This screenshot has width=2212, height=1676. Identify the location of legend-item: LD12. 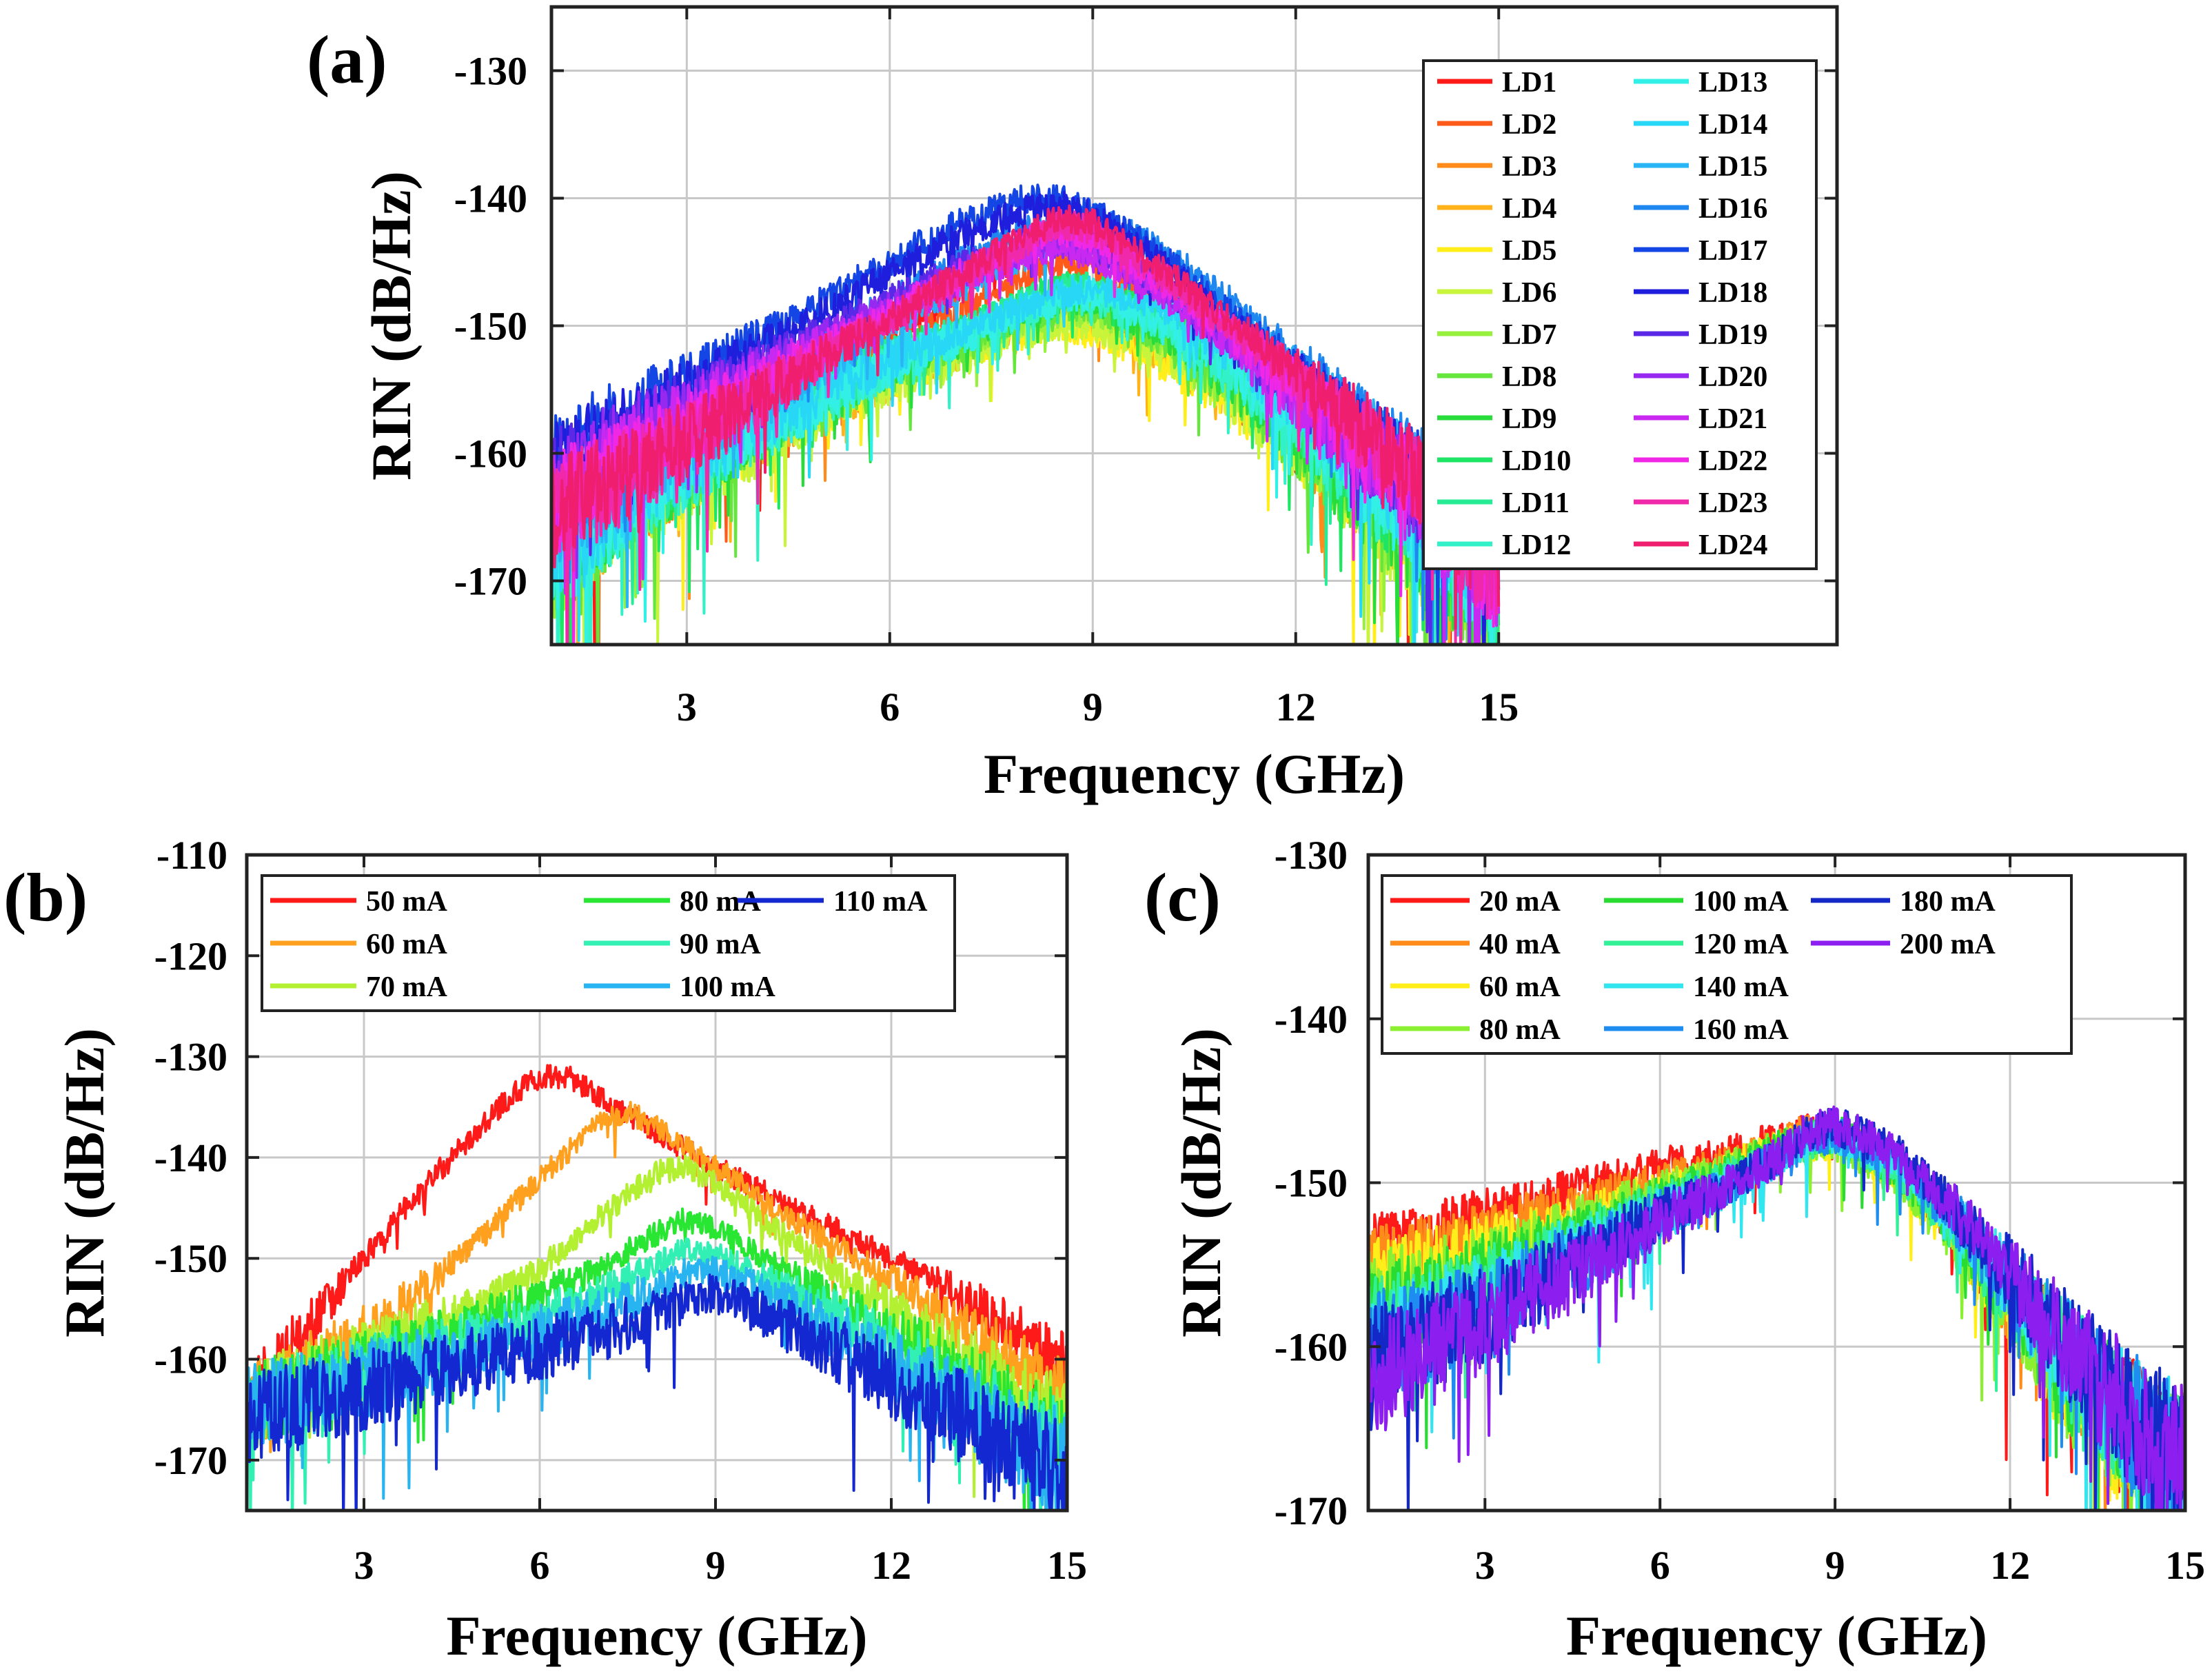
(1504, 545).